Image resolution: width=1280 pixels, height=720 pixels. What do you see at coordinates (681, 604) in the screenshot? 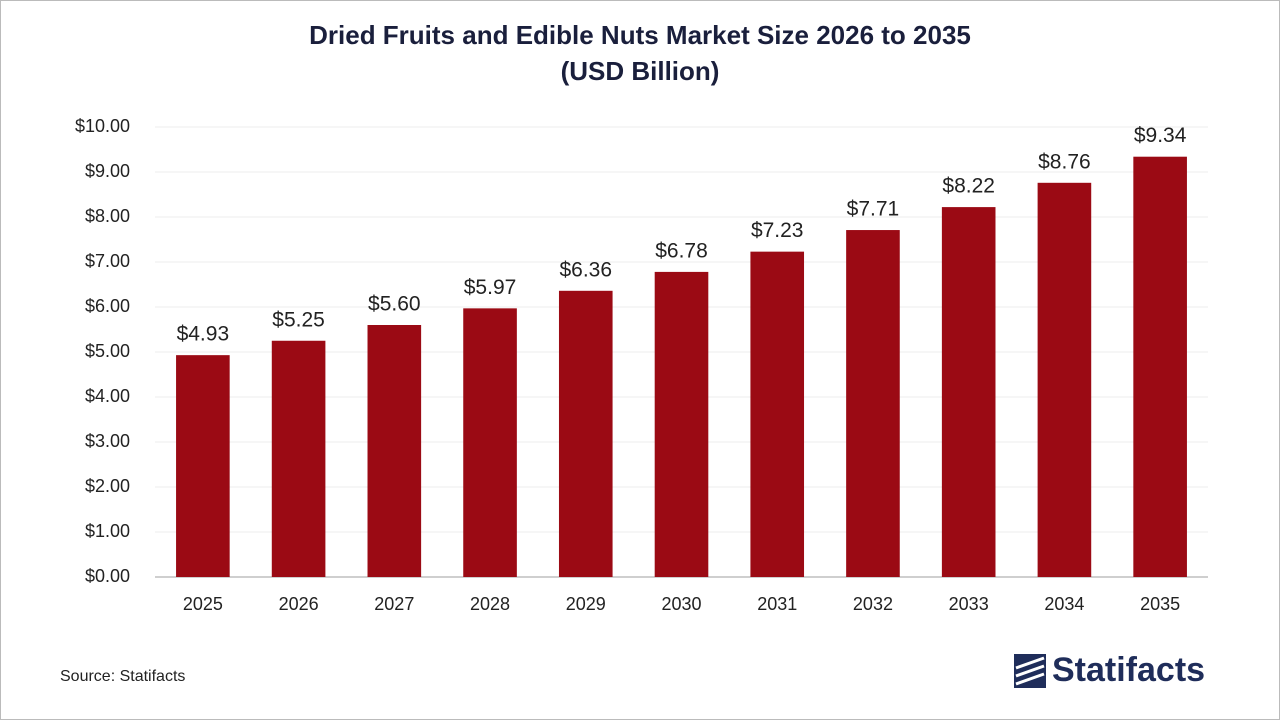
I see `x-tick-label: 2030` at bounding box center [681, 604].